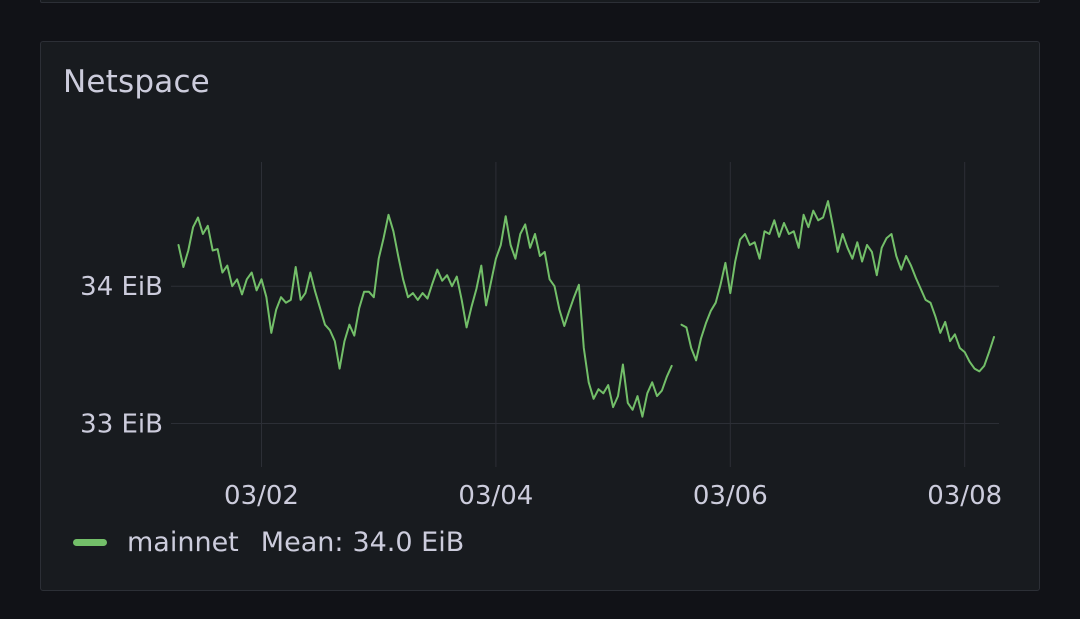  Describe the element at coordinates (837, 286) in the screenshot. I see `series-line-mainnet` at that location.